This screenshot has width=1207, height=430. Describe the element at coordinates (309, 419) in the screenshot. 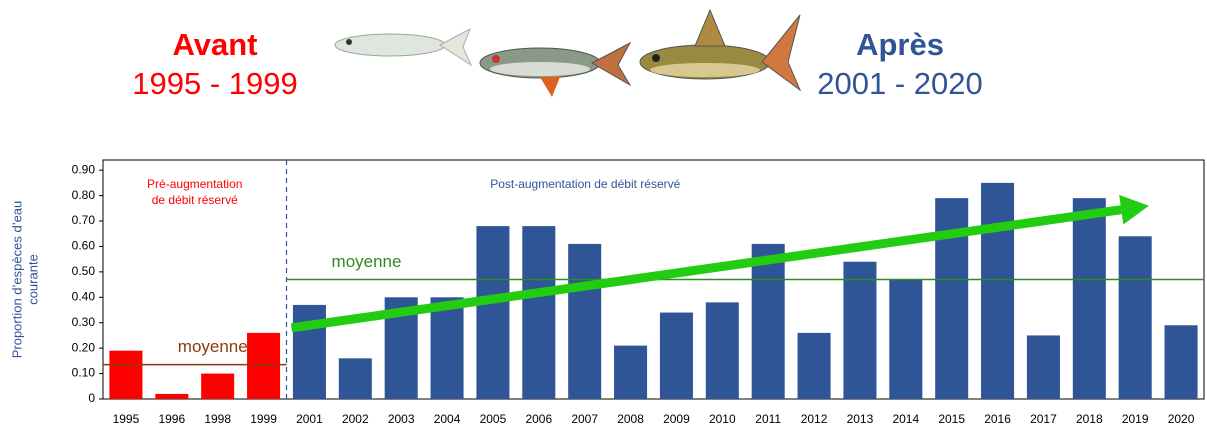

I see `x-tick-label: 2001` at that location.